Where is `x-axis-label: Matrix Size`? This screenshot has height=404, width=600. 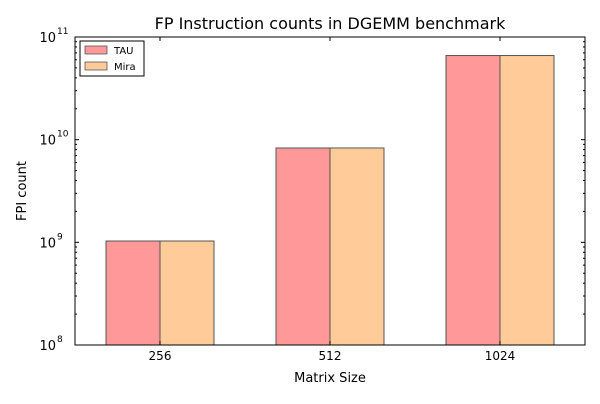
x-axis-label: Matrix Size is located at coordinates (330, 378).